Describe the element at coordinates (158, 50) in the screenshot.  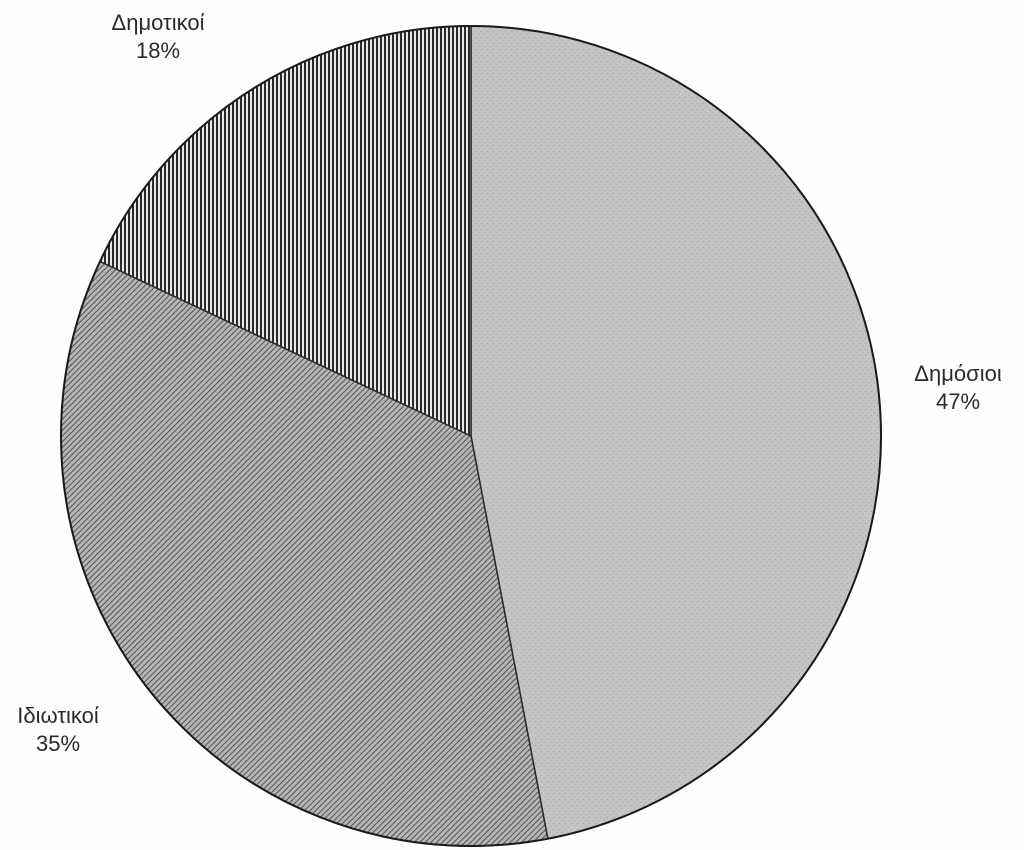
I see `slice-value-label-2: 18%` at that location.